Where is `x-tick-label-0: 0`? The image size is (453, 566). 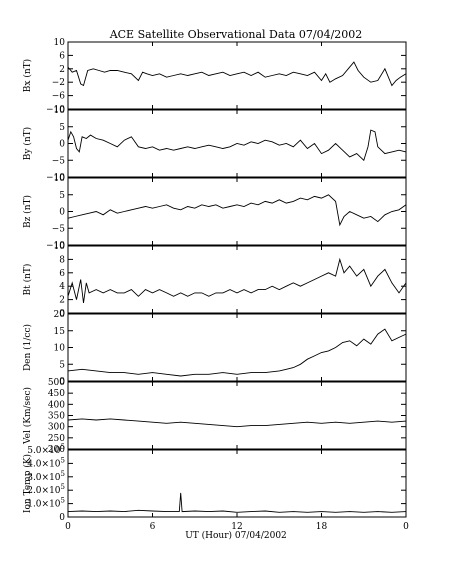
x-tick-label-0: 0 is located at coordinates (68, 527).